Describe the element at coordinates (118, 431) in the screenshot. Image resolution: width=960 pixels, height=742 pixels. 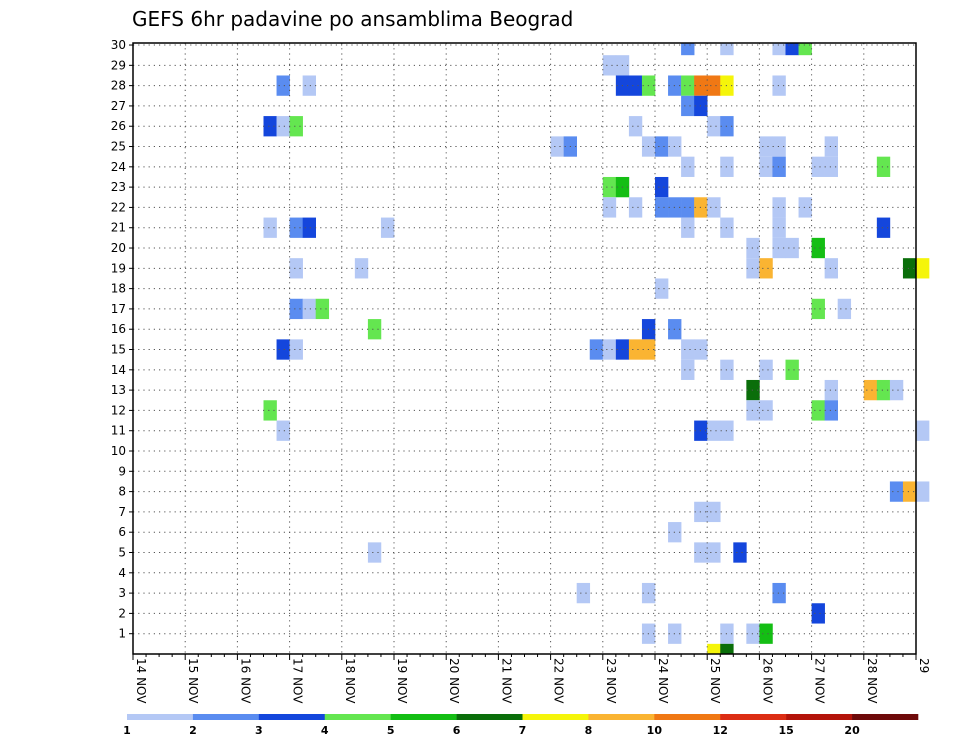
I see `y-tick-label: 11` at that location.